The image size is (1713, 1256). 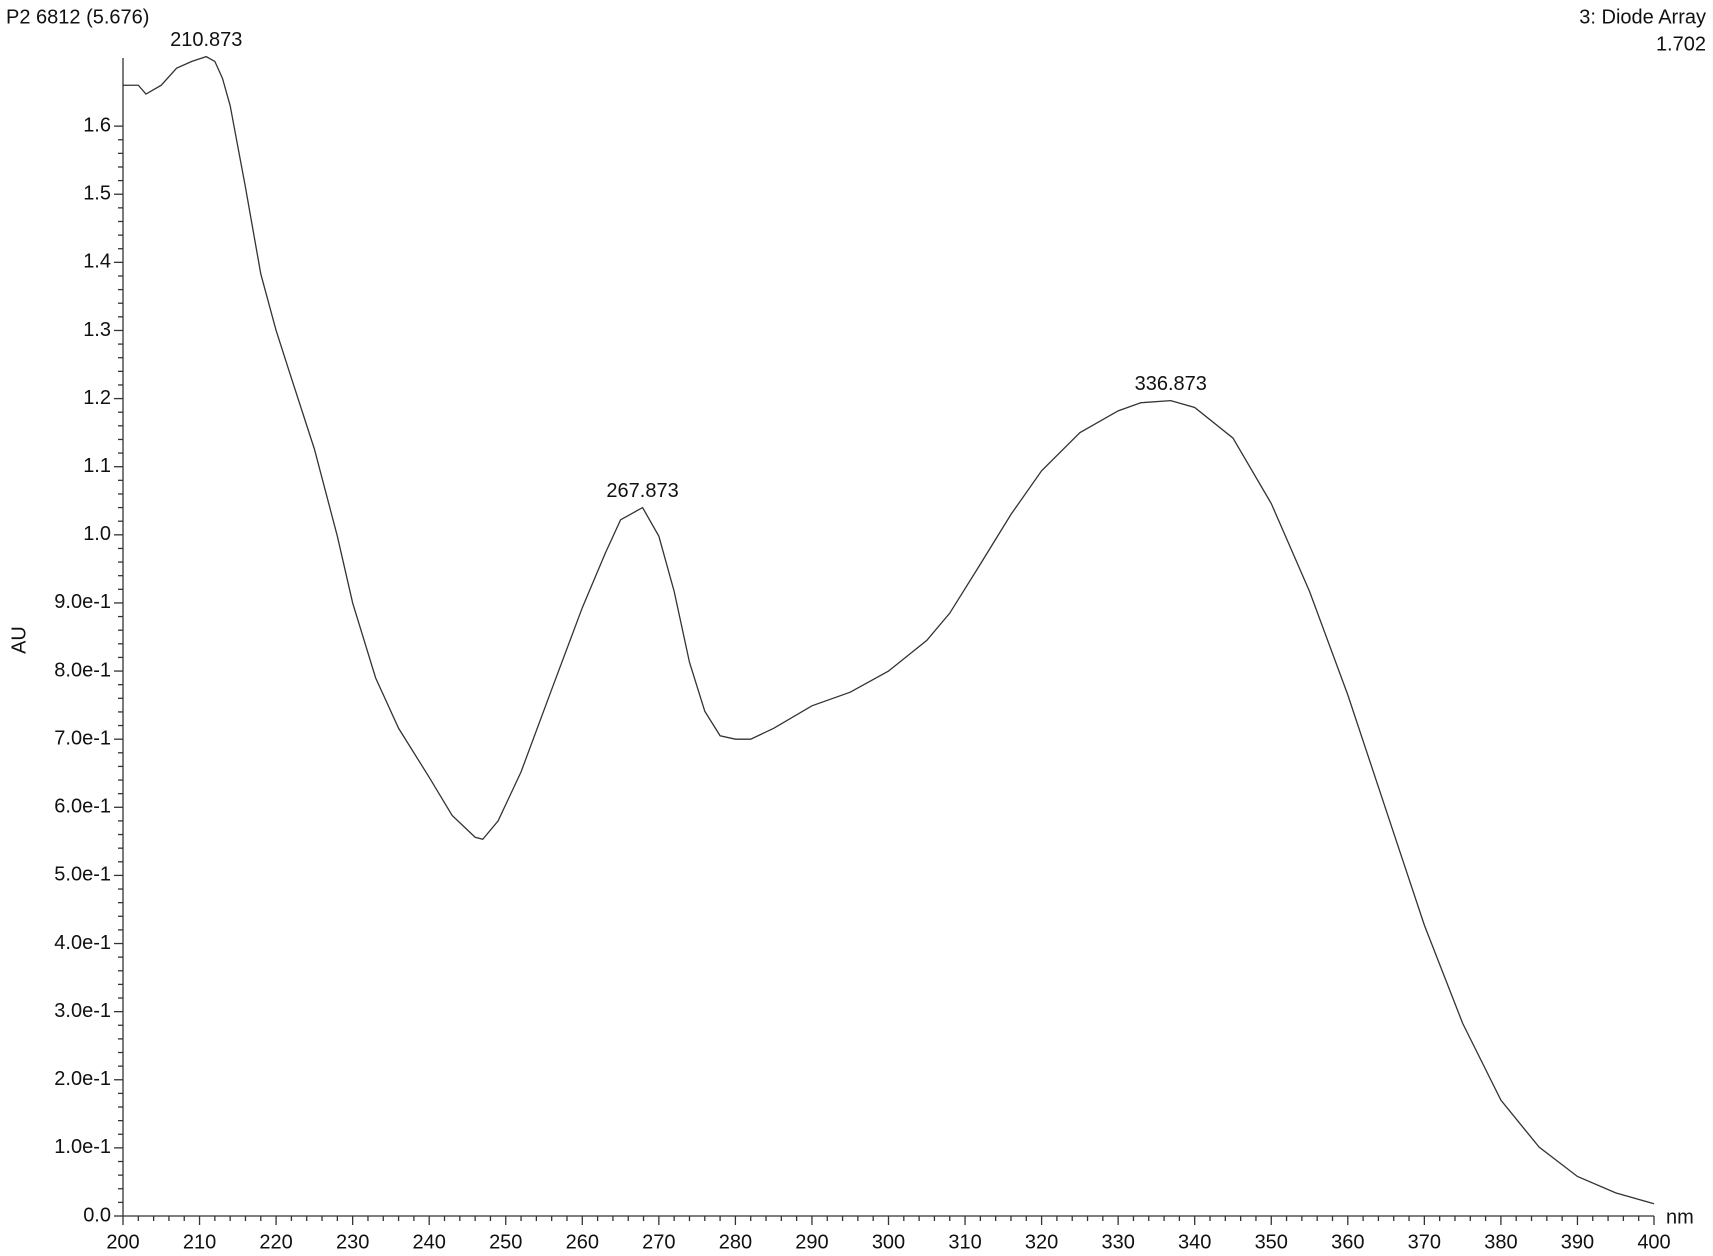 I want to click on y-tick-label: 8.0e-1, so click(x=82, y=670).